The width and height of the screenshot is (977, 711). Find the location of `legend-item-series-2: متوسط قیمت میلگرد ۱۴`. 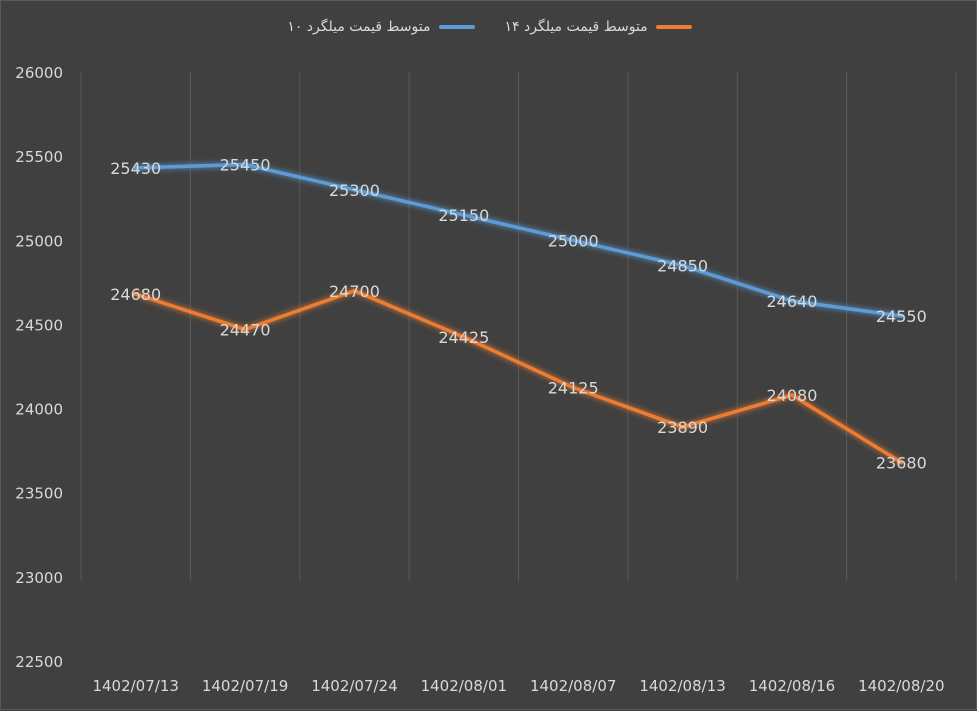

legend-item-series-2: متوسط قیمت میلگرد ۱۴ is located at coordinates (598, 27).